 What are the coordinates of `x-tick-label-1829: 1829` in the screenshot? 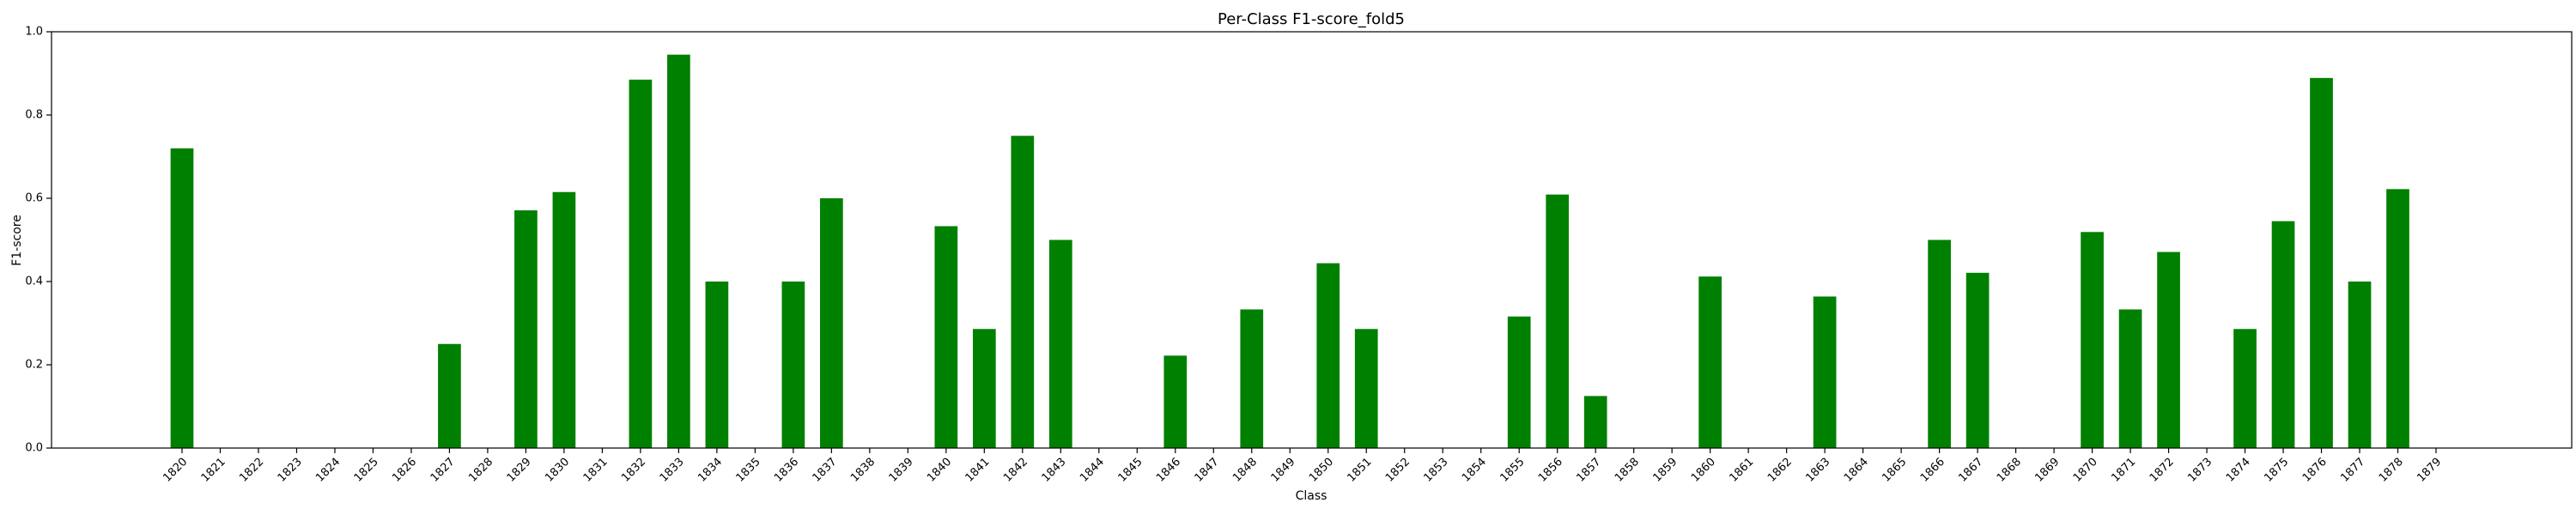 It's located at (519, 470).